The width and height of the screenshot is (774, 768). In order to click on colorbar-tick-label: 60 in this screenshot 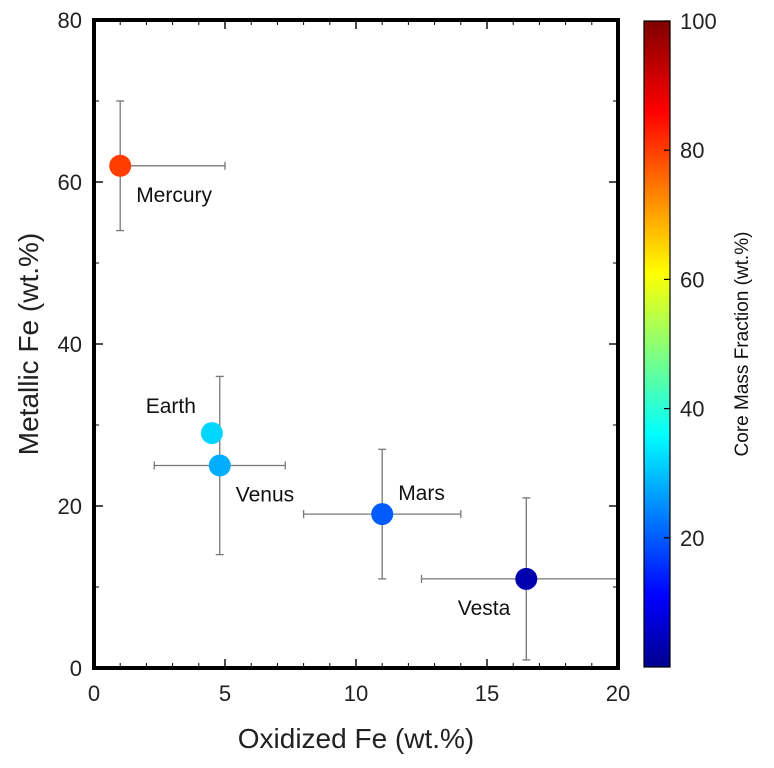, I will do `click(692, 279)`.